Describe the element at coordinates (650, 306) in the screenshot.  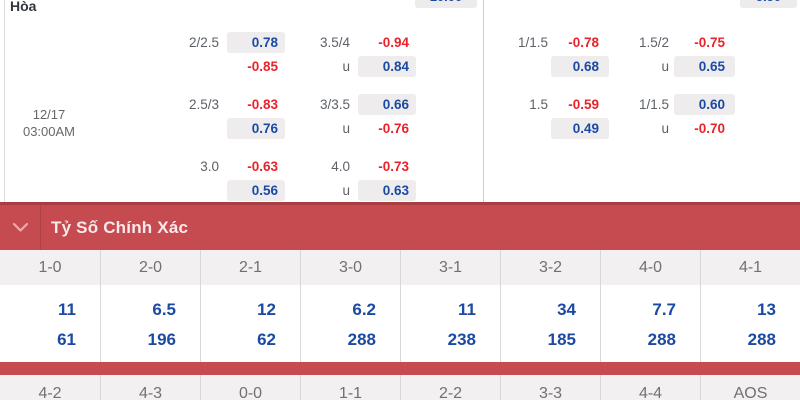
I see `score-column: 4-0 7.7 288` at that location.